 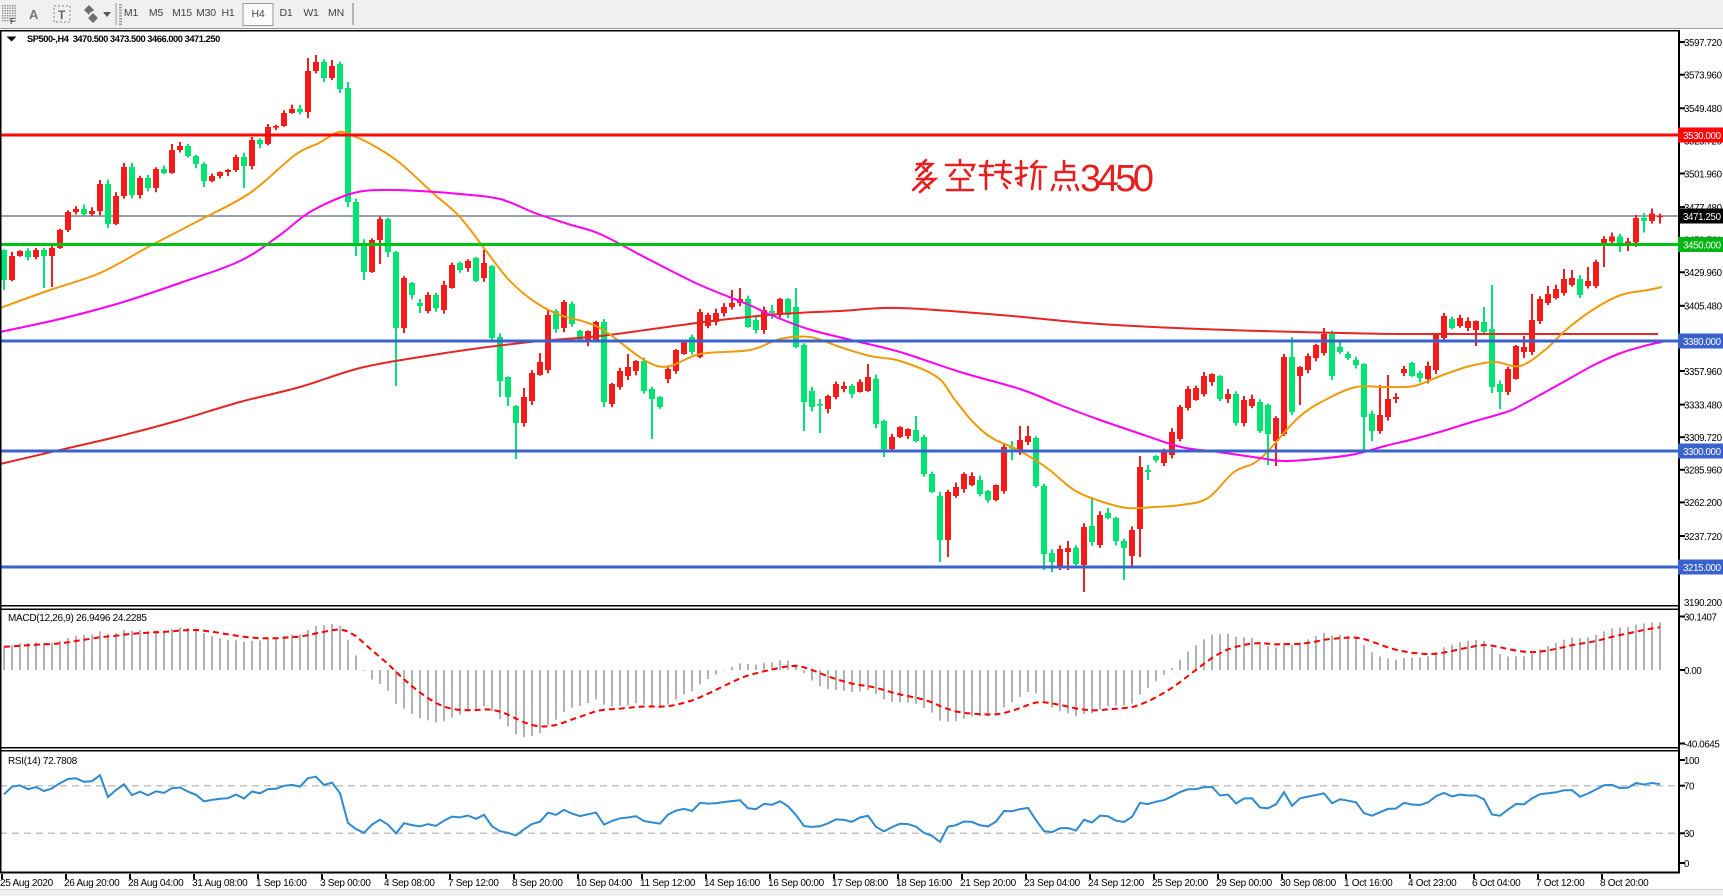 What do you see at coordinates (1703, 109) in the screenshot?
I see `svg-text: 3549.480` at bounding box center [1703, 109].